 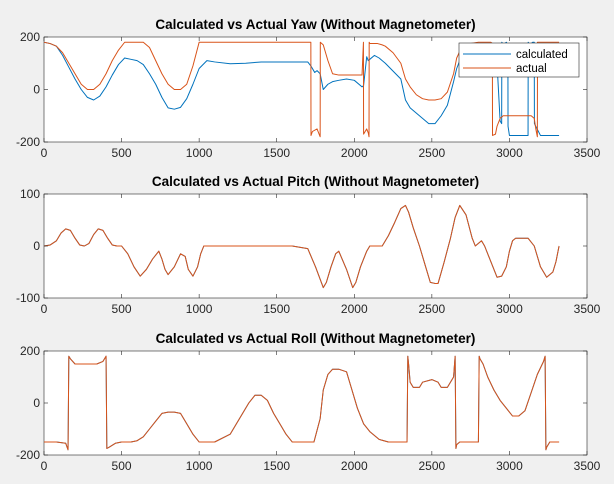 I want to click on roll-x-tick-label: 2000, so click(x=354, y=466).